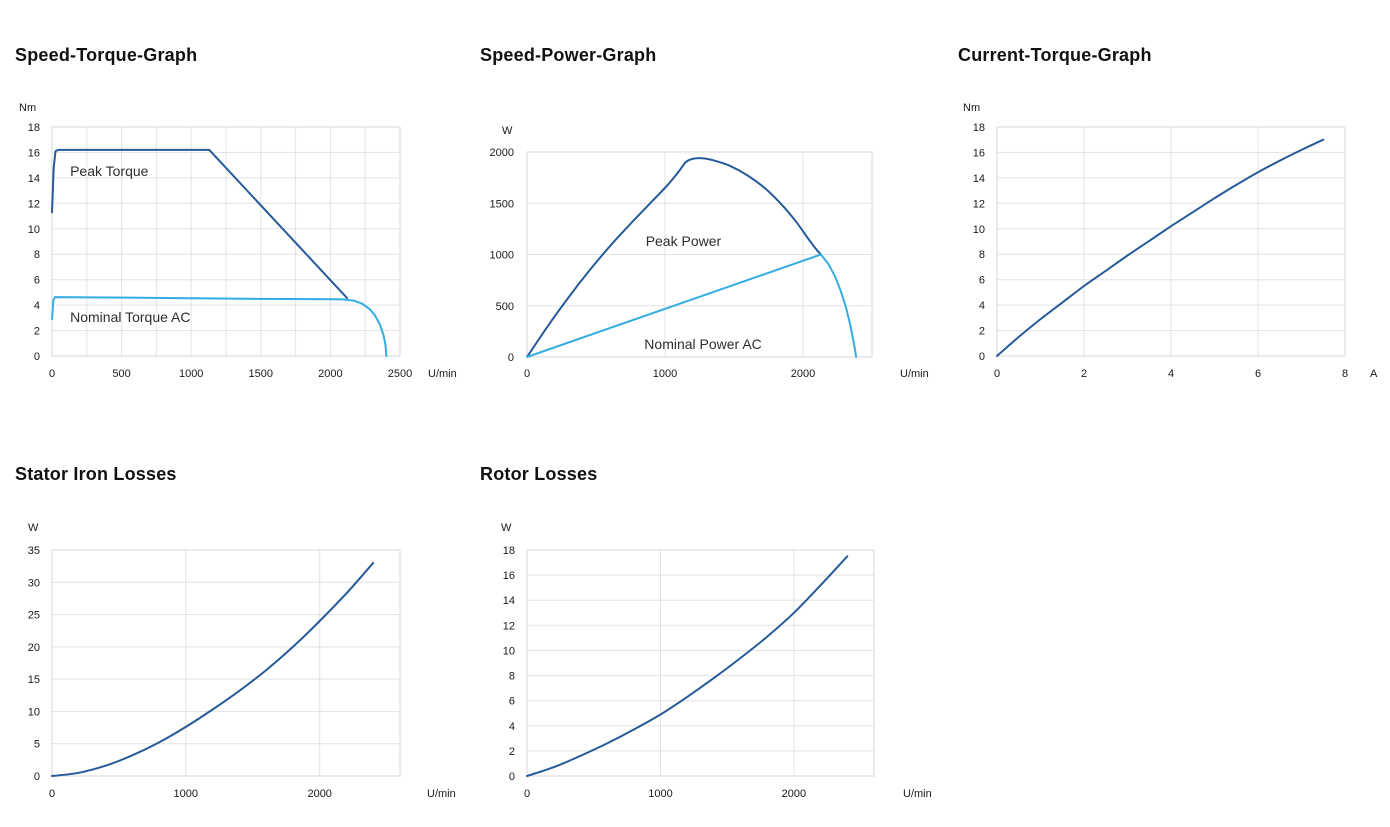 Image resolution: width=1390 pixels, height=827 pixels. Describe the element at coordinates (716, 661) in the screenshot. I see `rotor-losses-chart: 0 2 4 6 8 10 12 14 16 18 0 1000 2000 W U/min` at that location.